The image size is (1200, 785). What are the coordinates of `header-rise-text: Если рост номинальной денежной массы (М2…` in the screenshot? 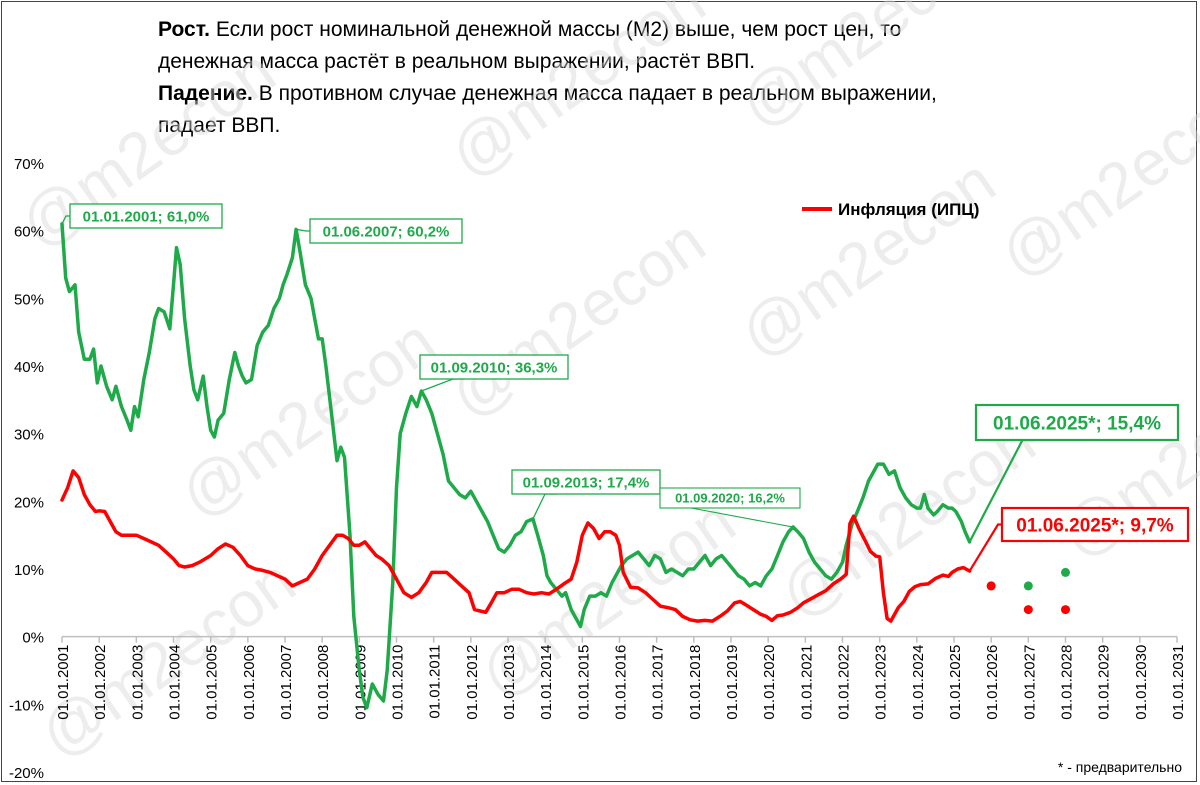 It's located at (556, 29).